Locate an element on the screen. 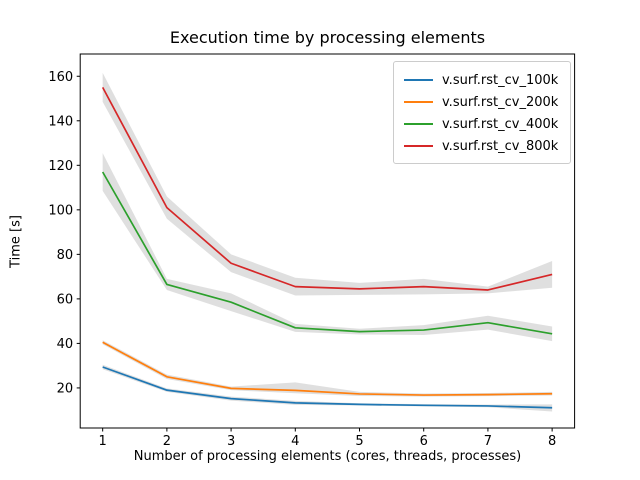 The width and height of the screenshot is (640, 480). y-tick-label: 160 is located at coordinates (60, 77).